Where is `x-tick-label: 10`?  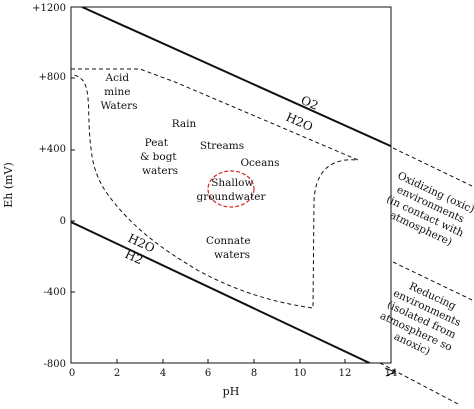 x-tick-label: 10 is located at coordinates (300, 373).